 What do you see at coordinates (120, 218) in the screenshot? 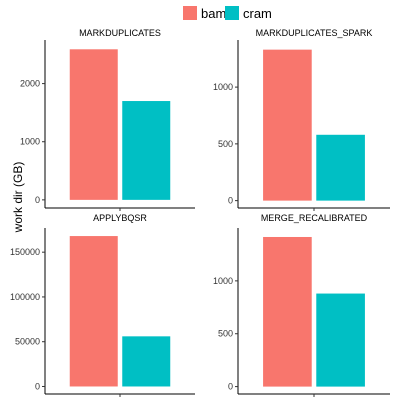
I see `panel-title: APPLYBQSR` at bounding box center [120, 218].